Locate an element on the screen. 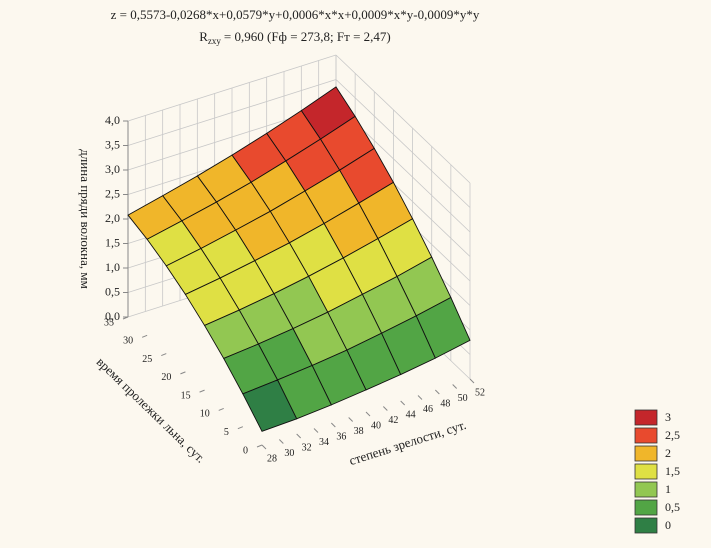 Image resolution: width=711 pixels, height=548 pixels. z-tick-label: 1,0 is located at coordinates (112, 267).